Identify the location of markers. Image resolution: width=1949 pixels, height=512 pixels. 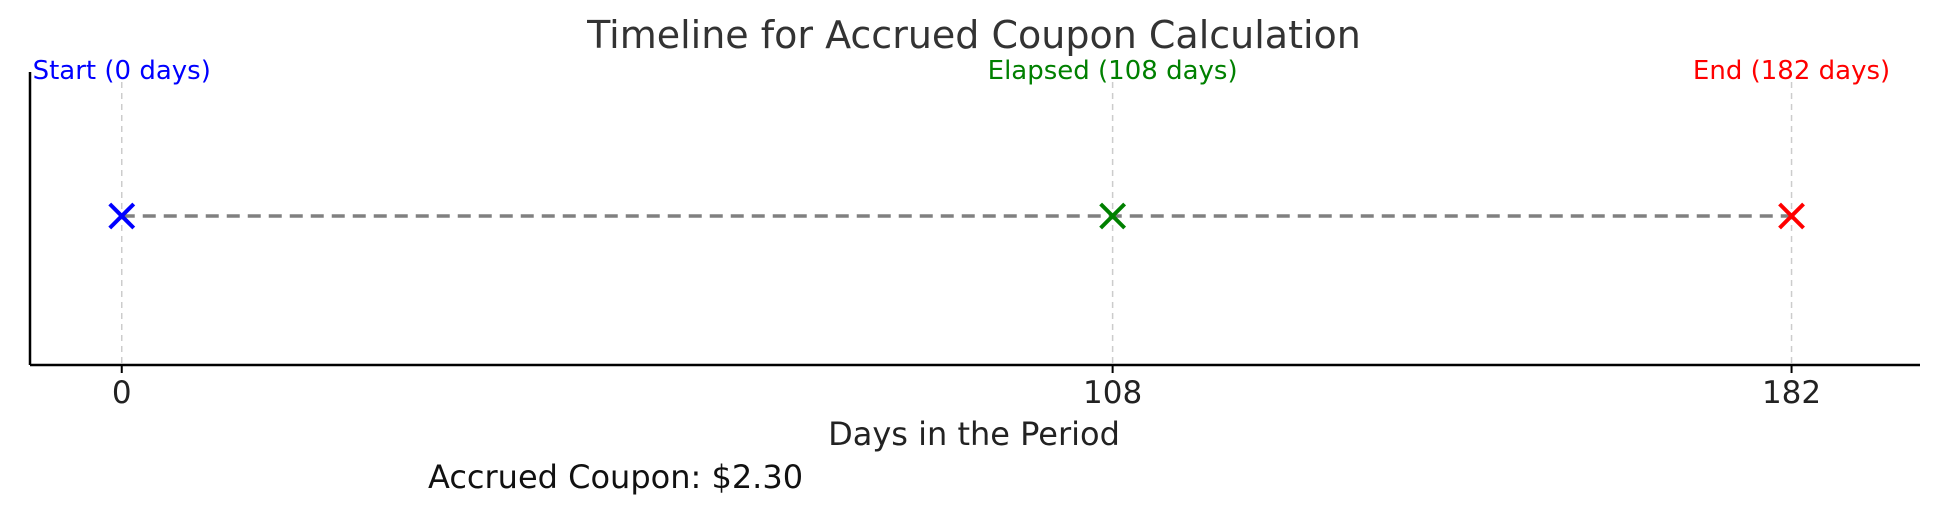
(956, 216).